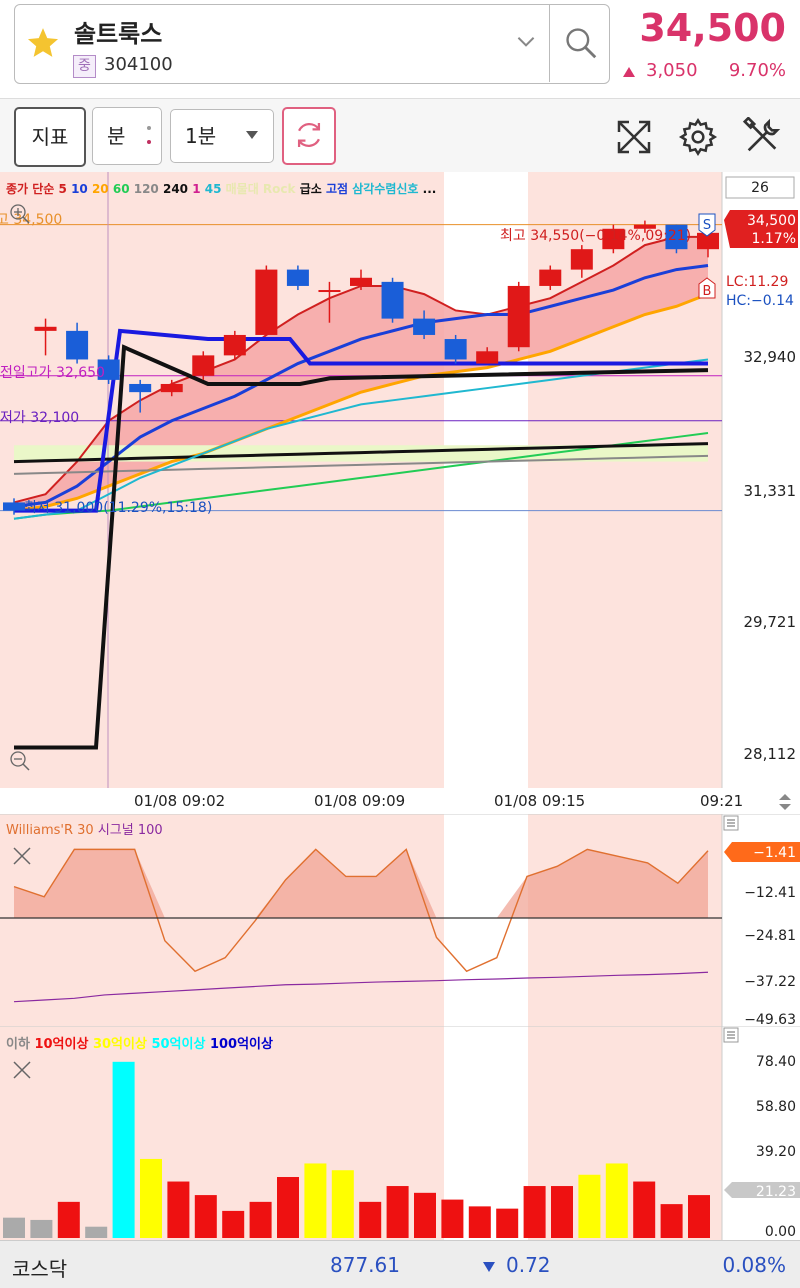 The width and height of the screenshot is (800, 1288). Describe the element at coordinates (312, 44) in the screenshot. I see `stock-search-box` at that location.